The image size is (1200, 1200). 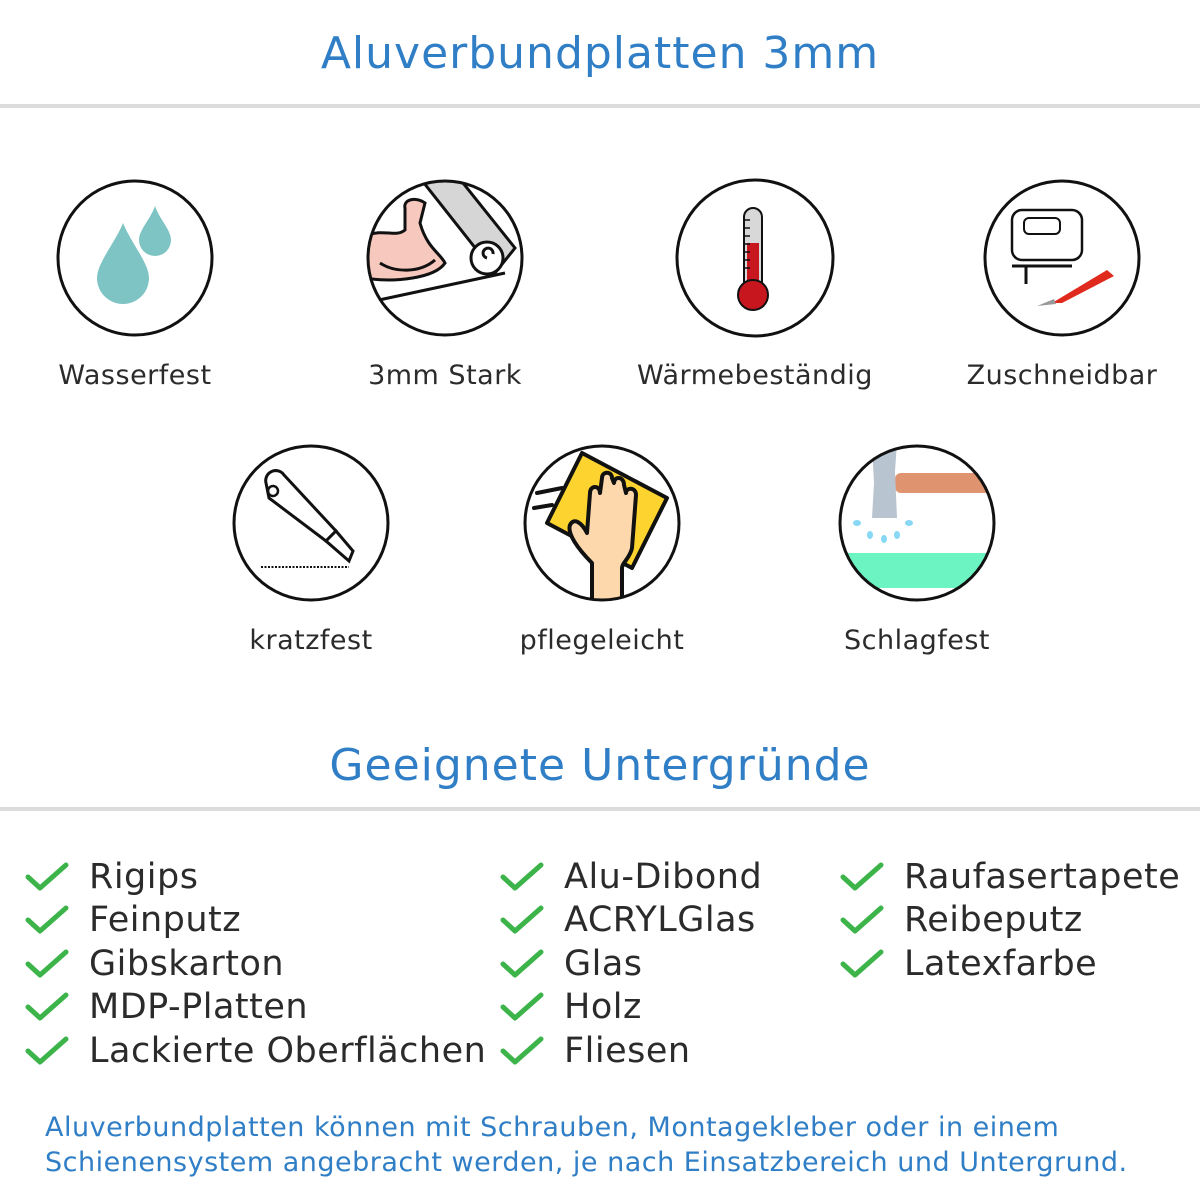 What do you see at coordinates (311, 640) in the screenshot?
I see `feature-label: kratzfest` at bounding box center [311, 640].